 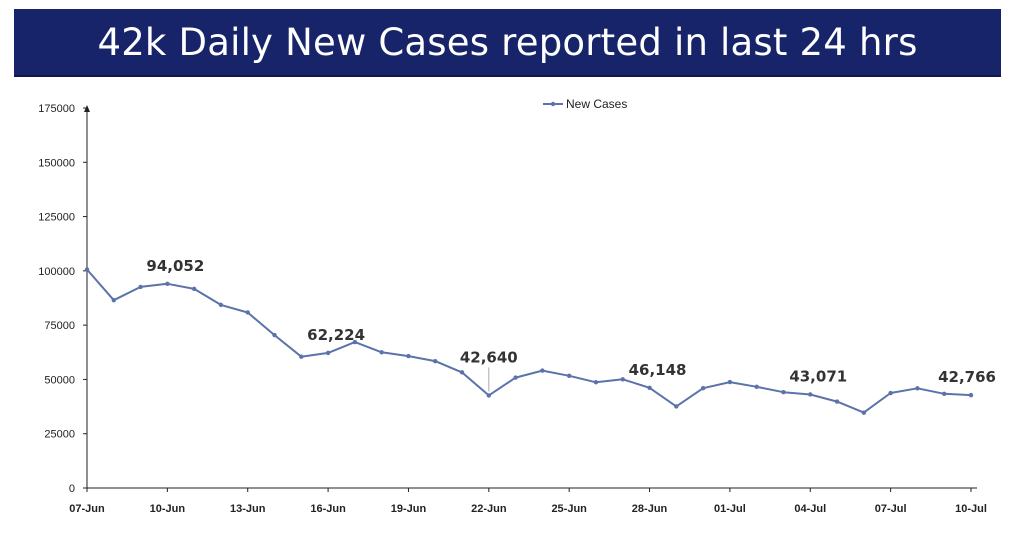 I want to click on y-tick-label: 0, so click(x=72, y=489).